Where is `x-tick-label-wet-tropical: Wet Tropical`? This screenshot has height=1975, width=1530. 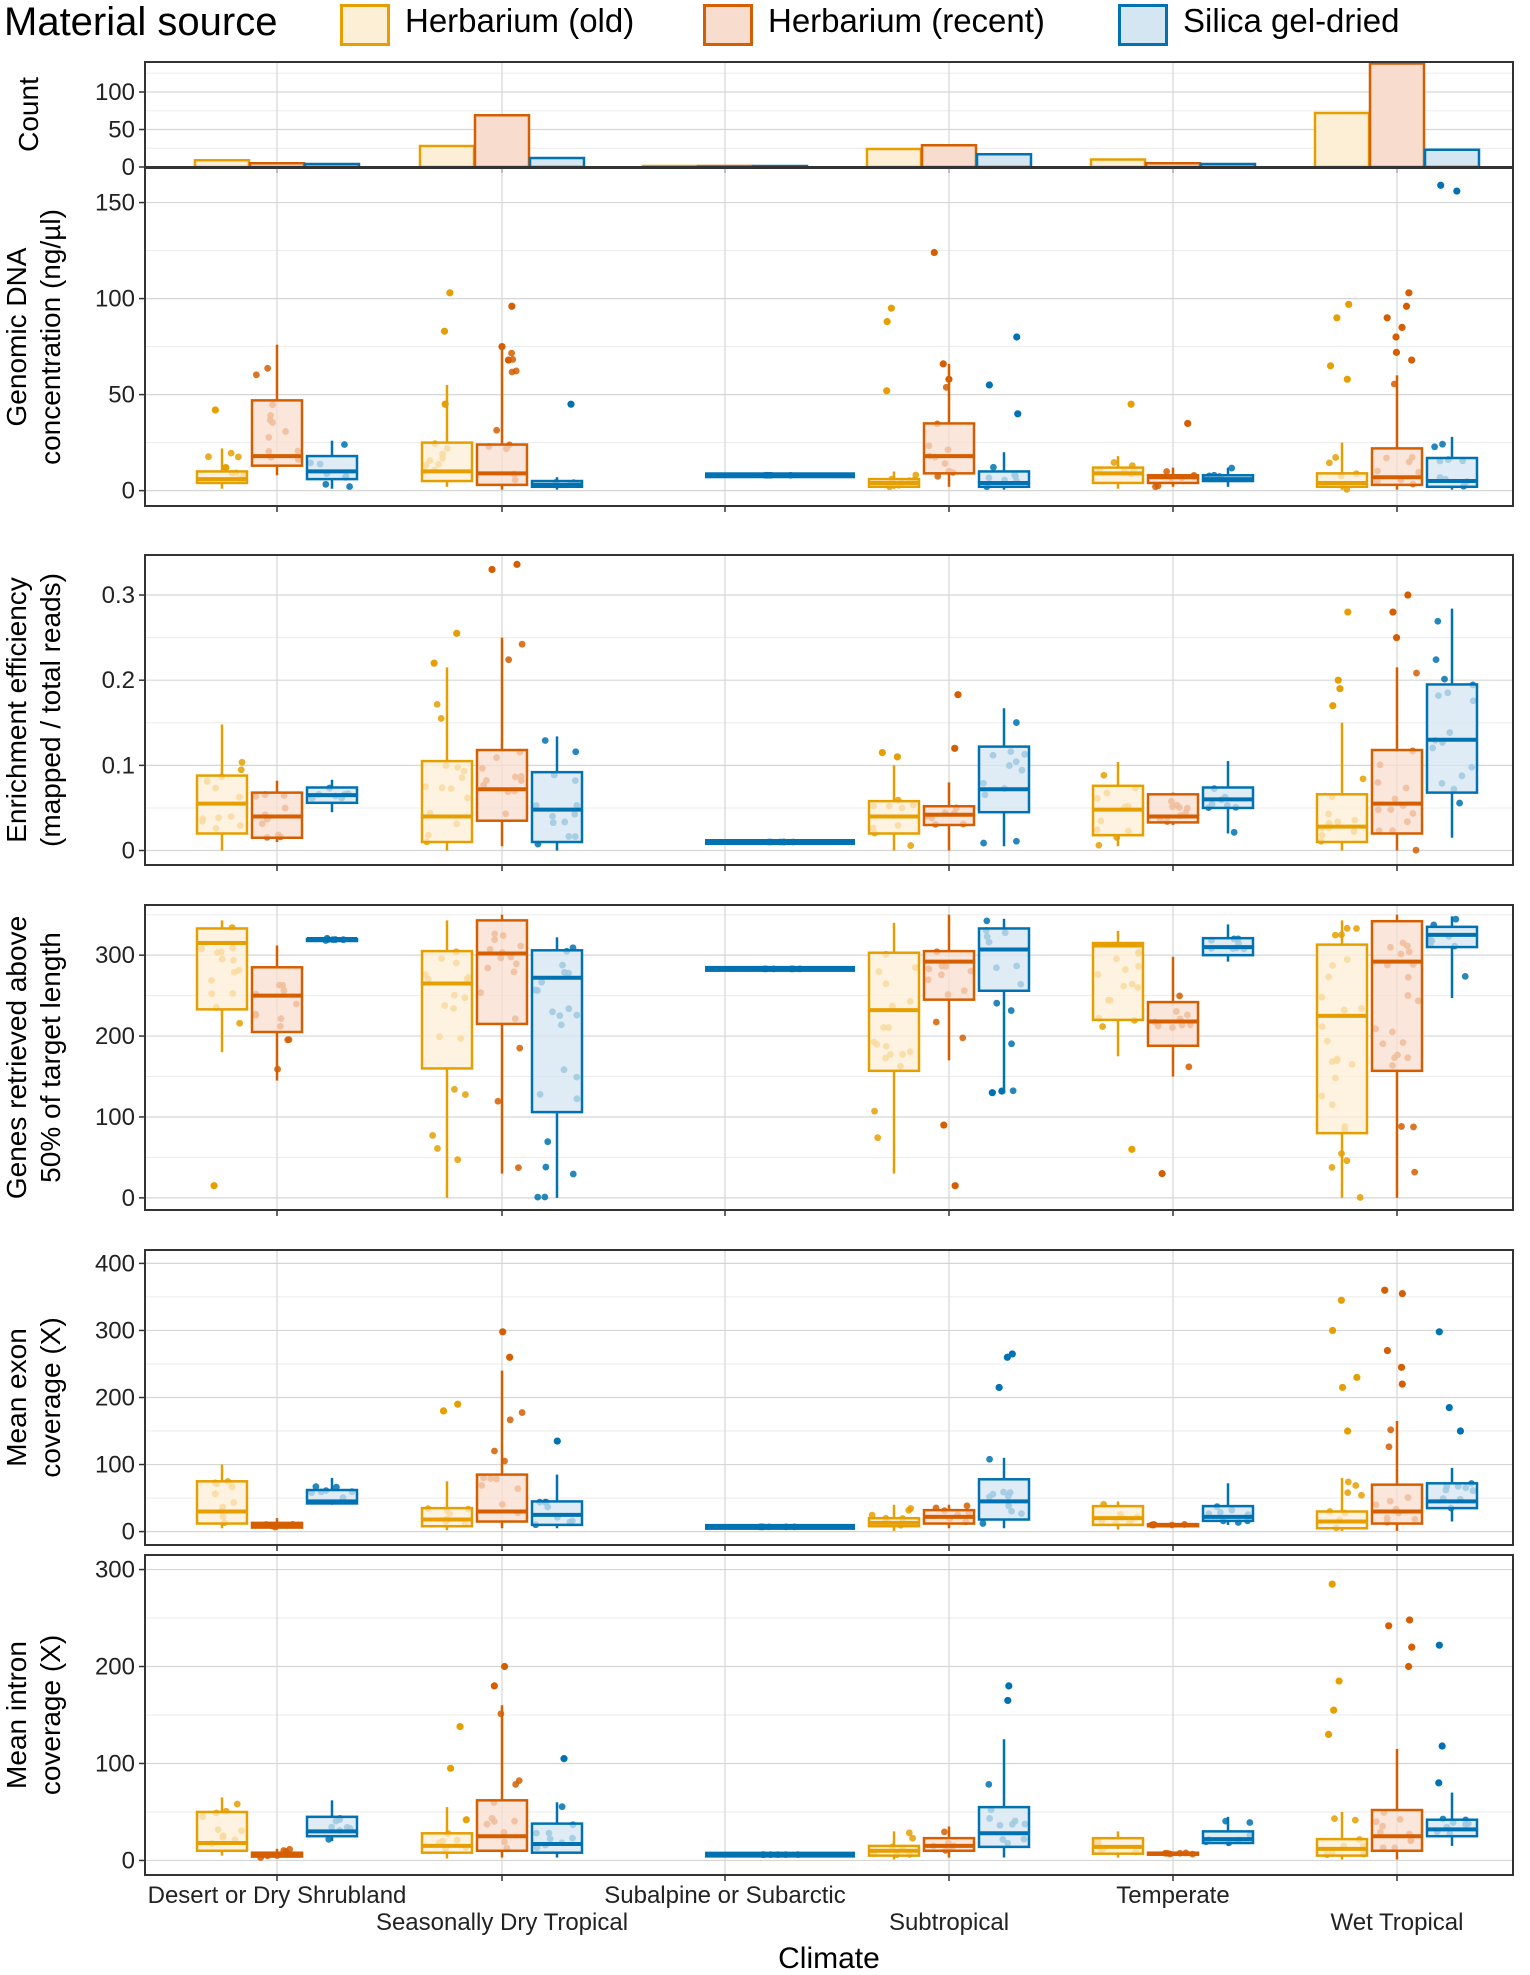
x-tick-label-wet-tropical: Wet Tropical is located at coordinates (1397, 1922).